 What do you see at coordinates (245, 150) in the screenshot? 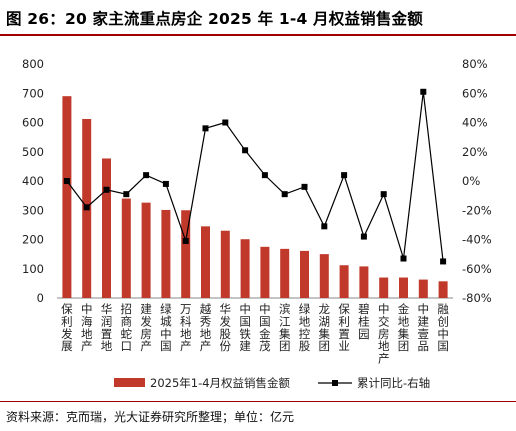
I see `yoy-point-中国铁建` at bounding box center [245, 150].